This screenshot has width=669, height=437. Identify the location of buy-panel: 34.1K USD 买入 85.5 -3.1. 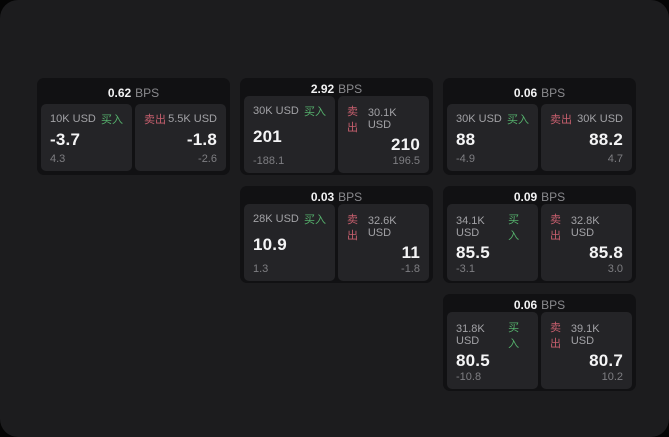
(492, 242).